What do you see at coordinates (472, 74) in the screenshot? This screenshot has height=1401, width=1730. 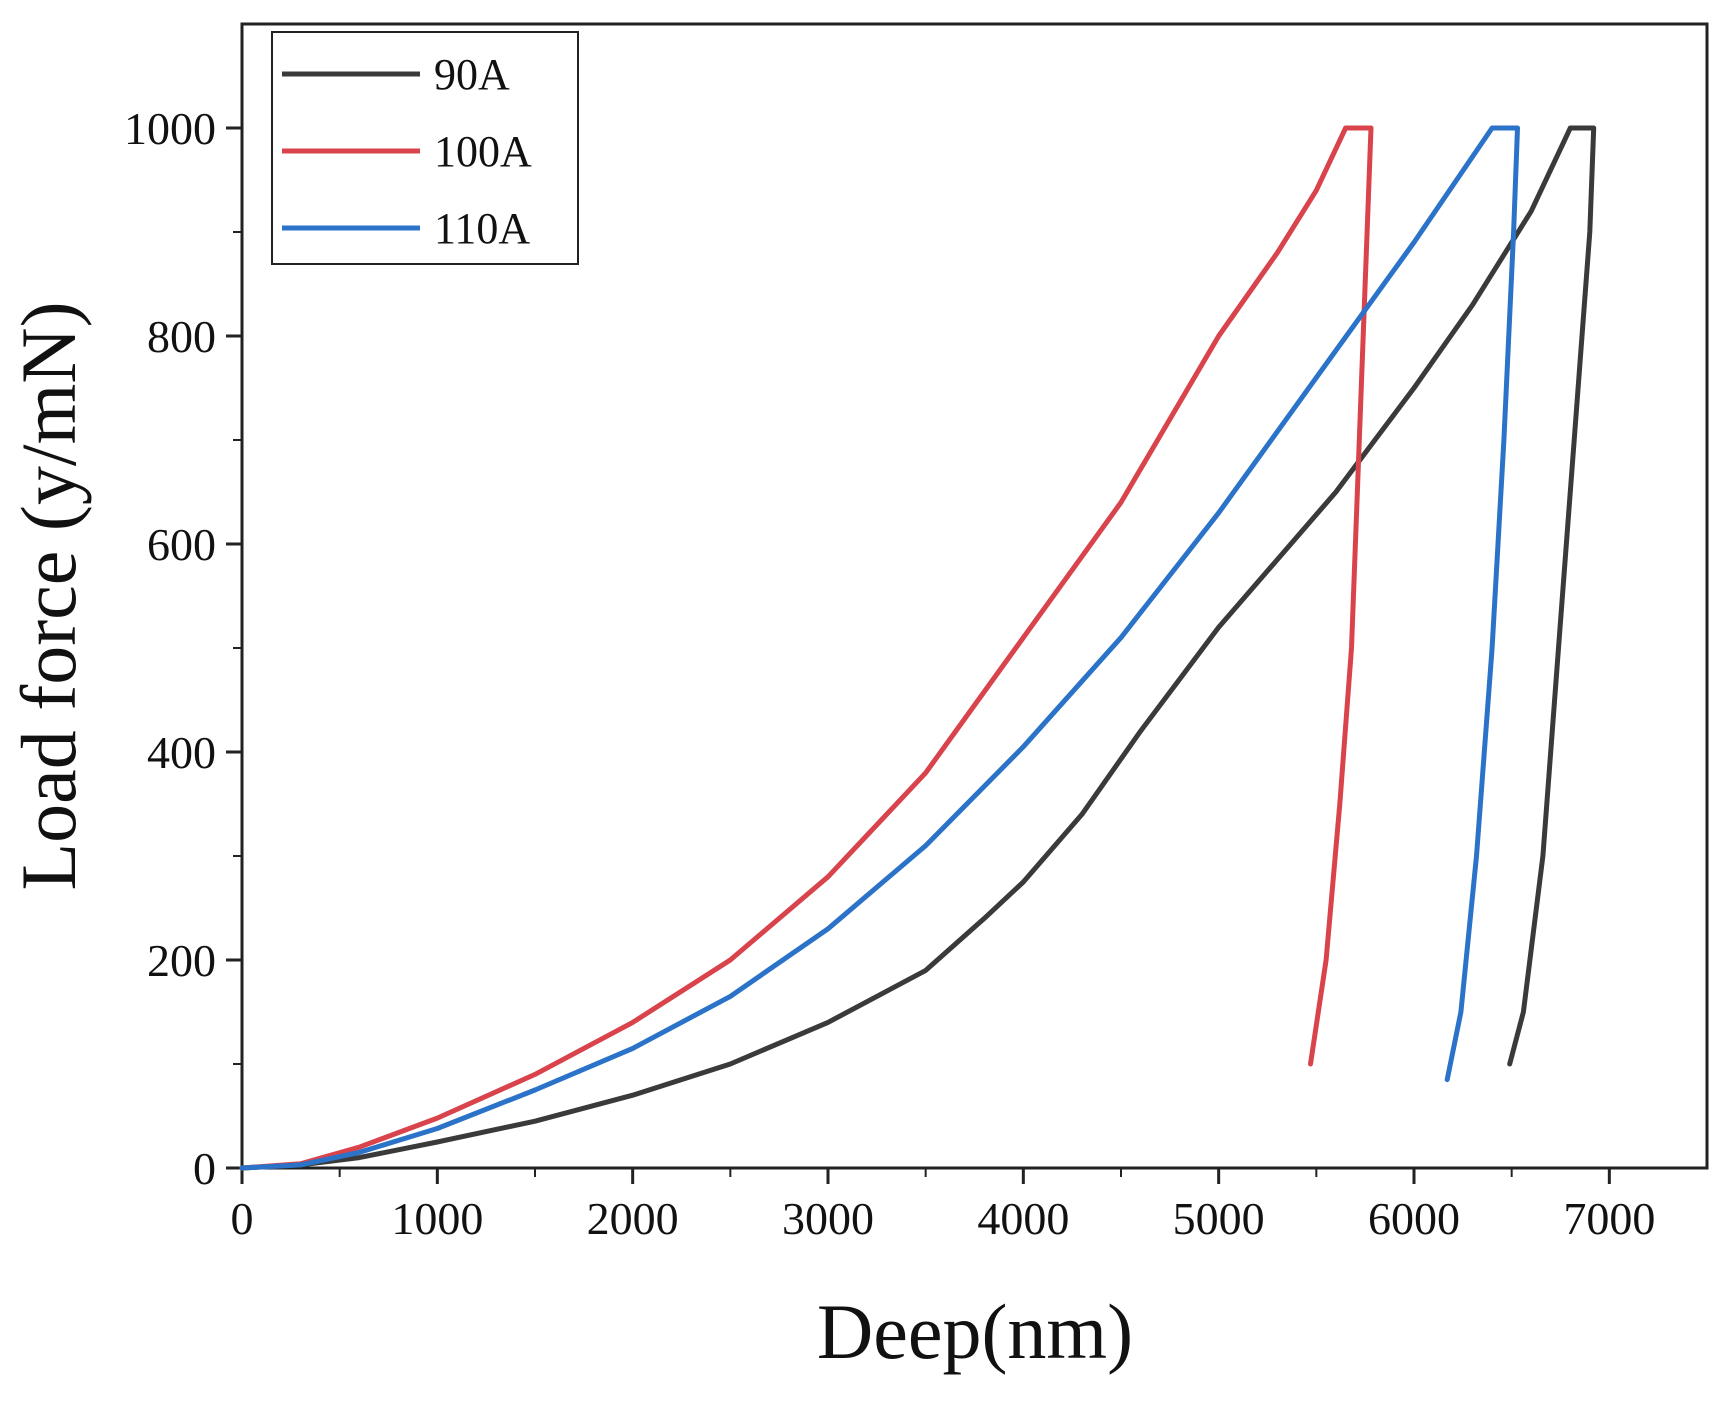 I see `legend-label-90a: 90A` at bounding box center [472, 74].